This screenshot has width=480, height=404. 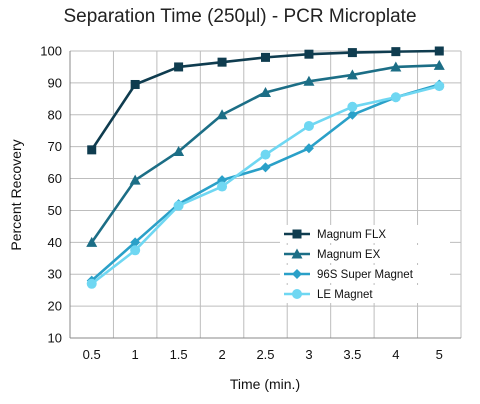 What do you see at coordinates (179, 354) in the screenshot?
I see `x-tick-label: 1.5` at bounding box center [179, 354].